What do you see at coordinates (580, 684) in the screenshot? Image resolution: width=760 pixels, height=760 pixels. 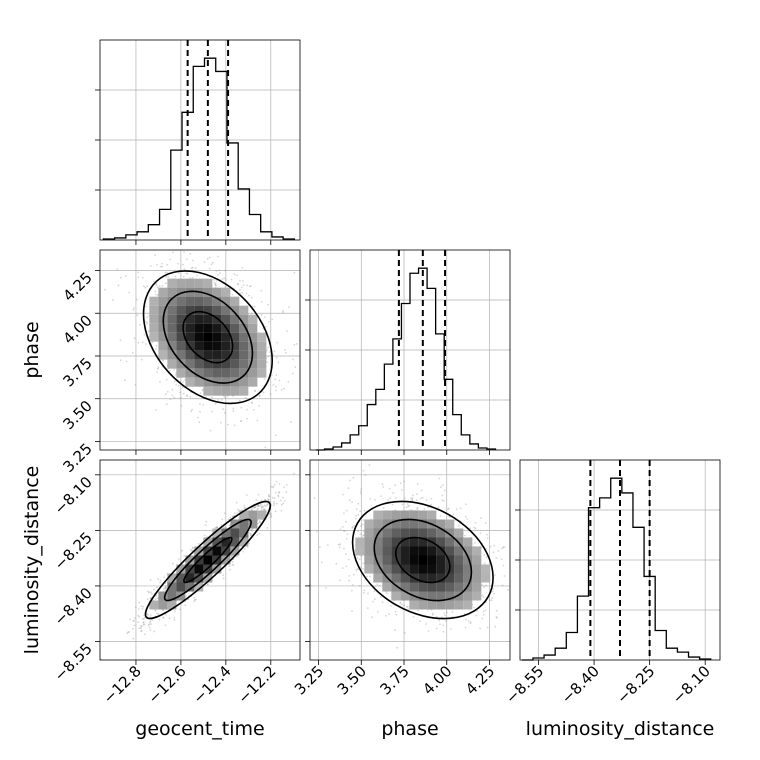 I see `hist-luminosity-distance-xtick-label: −8.40` at bounding box center [580, 684].